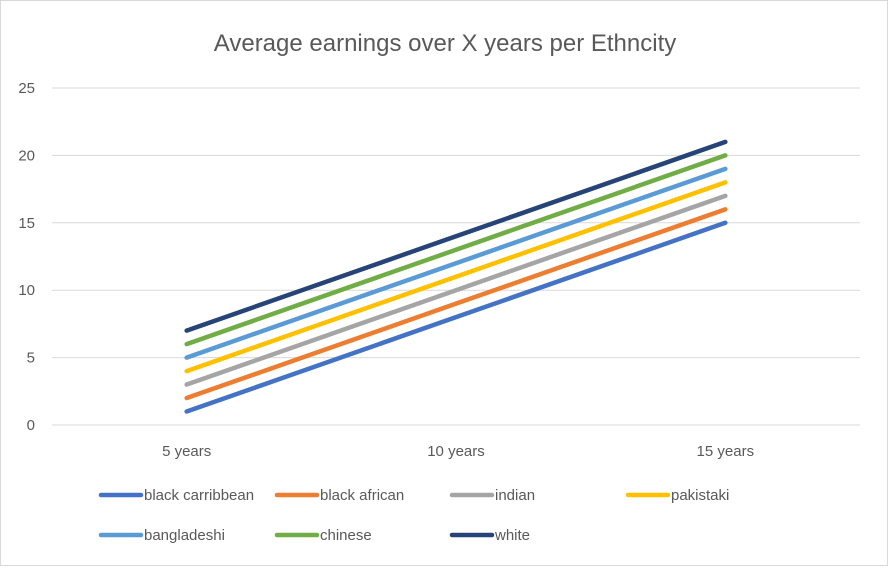  Describe the element at coordinates (26, 223) in the screenshot. I see `y-tick-label: 15` at that location.